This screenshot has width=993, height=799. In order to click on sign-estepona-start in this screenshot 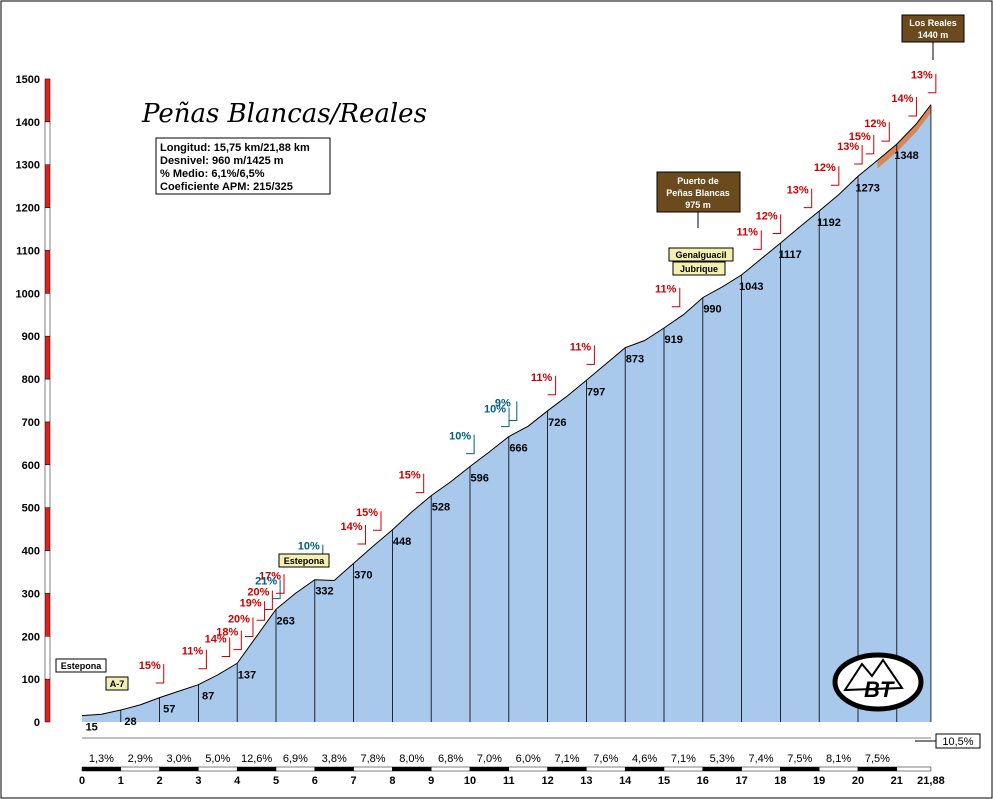, I will do `click(81, 665)`.